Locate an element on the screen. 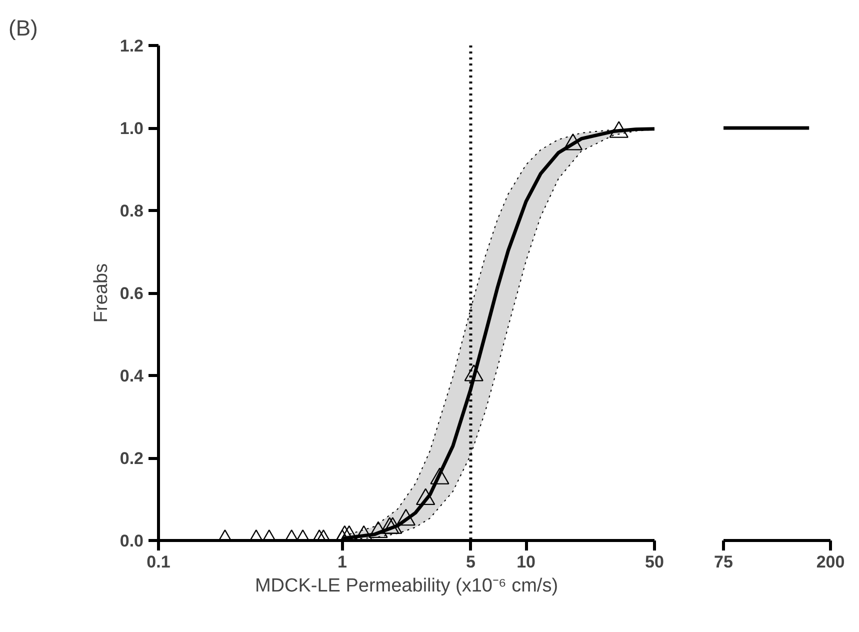 This screenshot has width=859, height=632. y-tick-label: 0.8 is located at coordinates (132, 211).